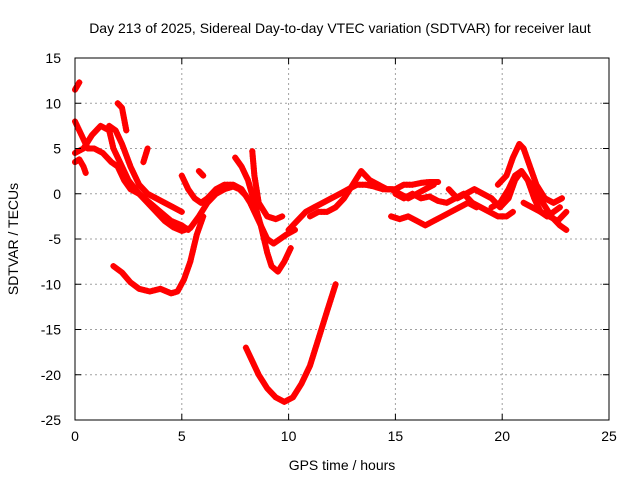 The width and height of the screenshot is (640, 480). What do you see at coordinates (182, 436) in the screenshot?
I see `x-tick-label: 5` at bounding box center [182, 436].